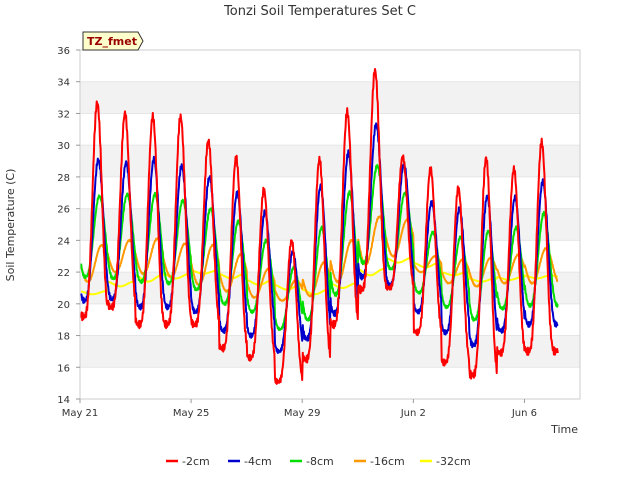  Describe the element at coordinates (63, 146) in the screenshot. I see `y-tick-label: 30` at that location.